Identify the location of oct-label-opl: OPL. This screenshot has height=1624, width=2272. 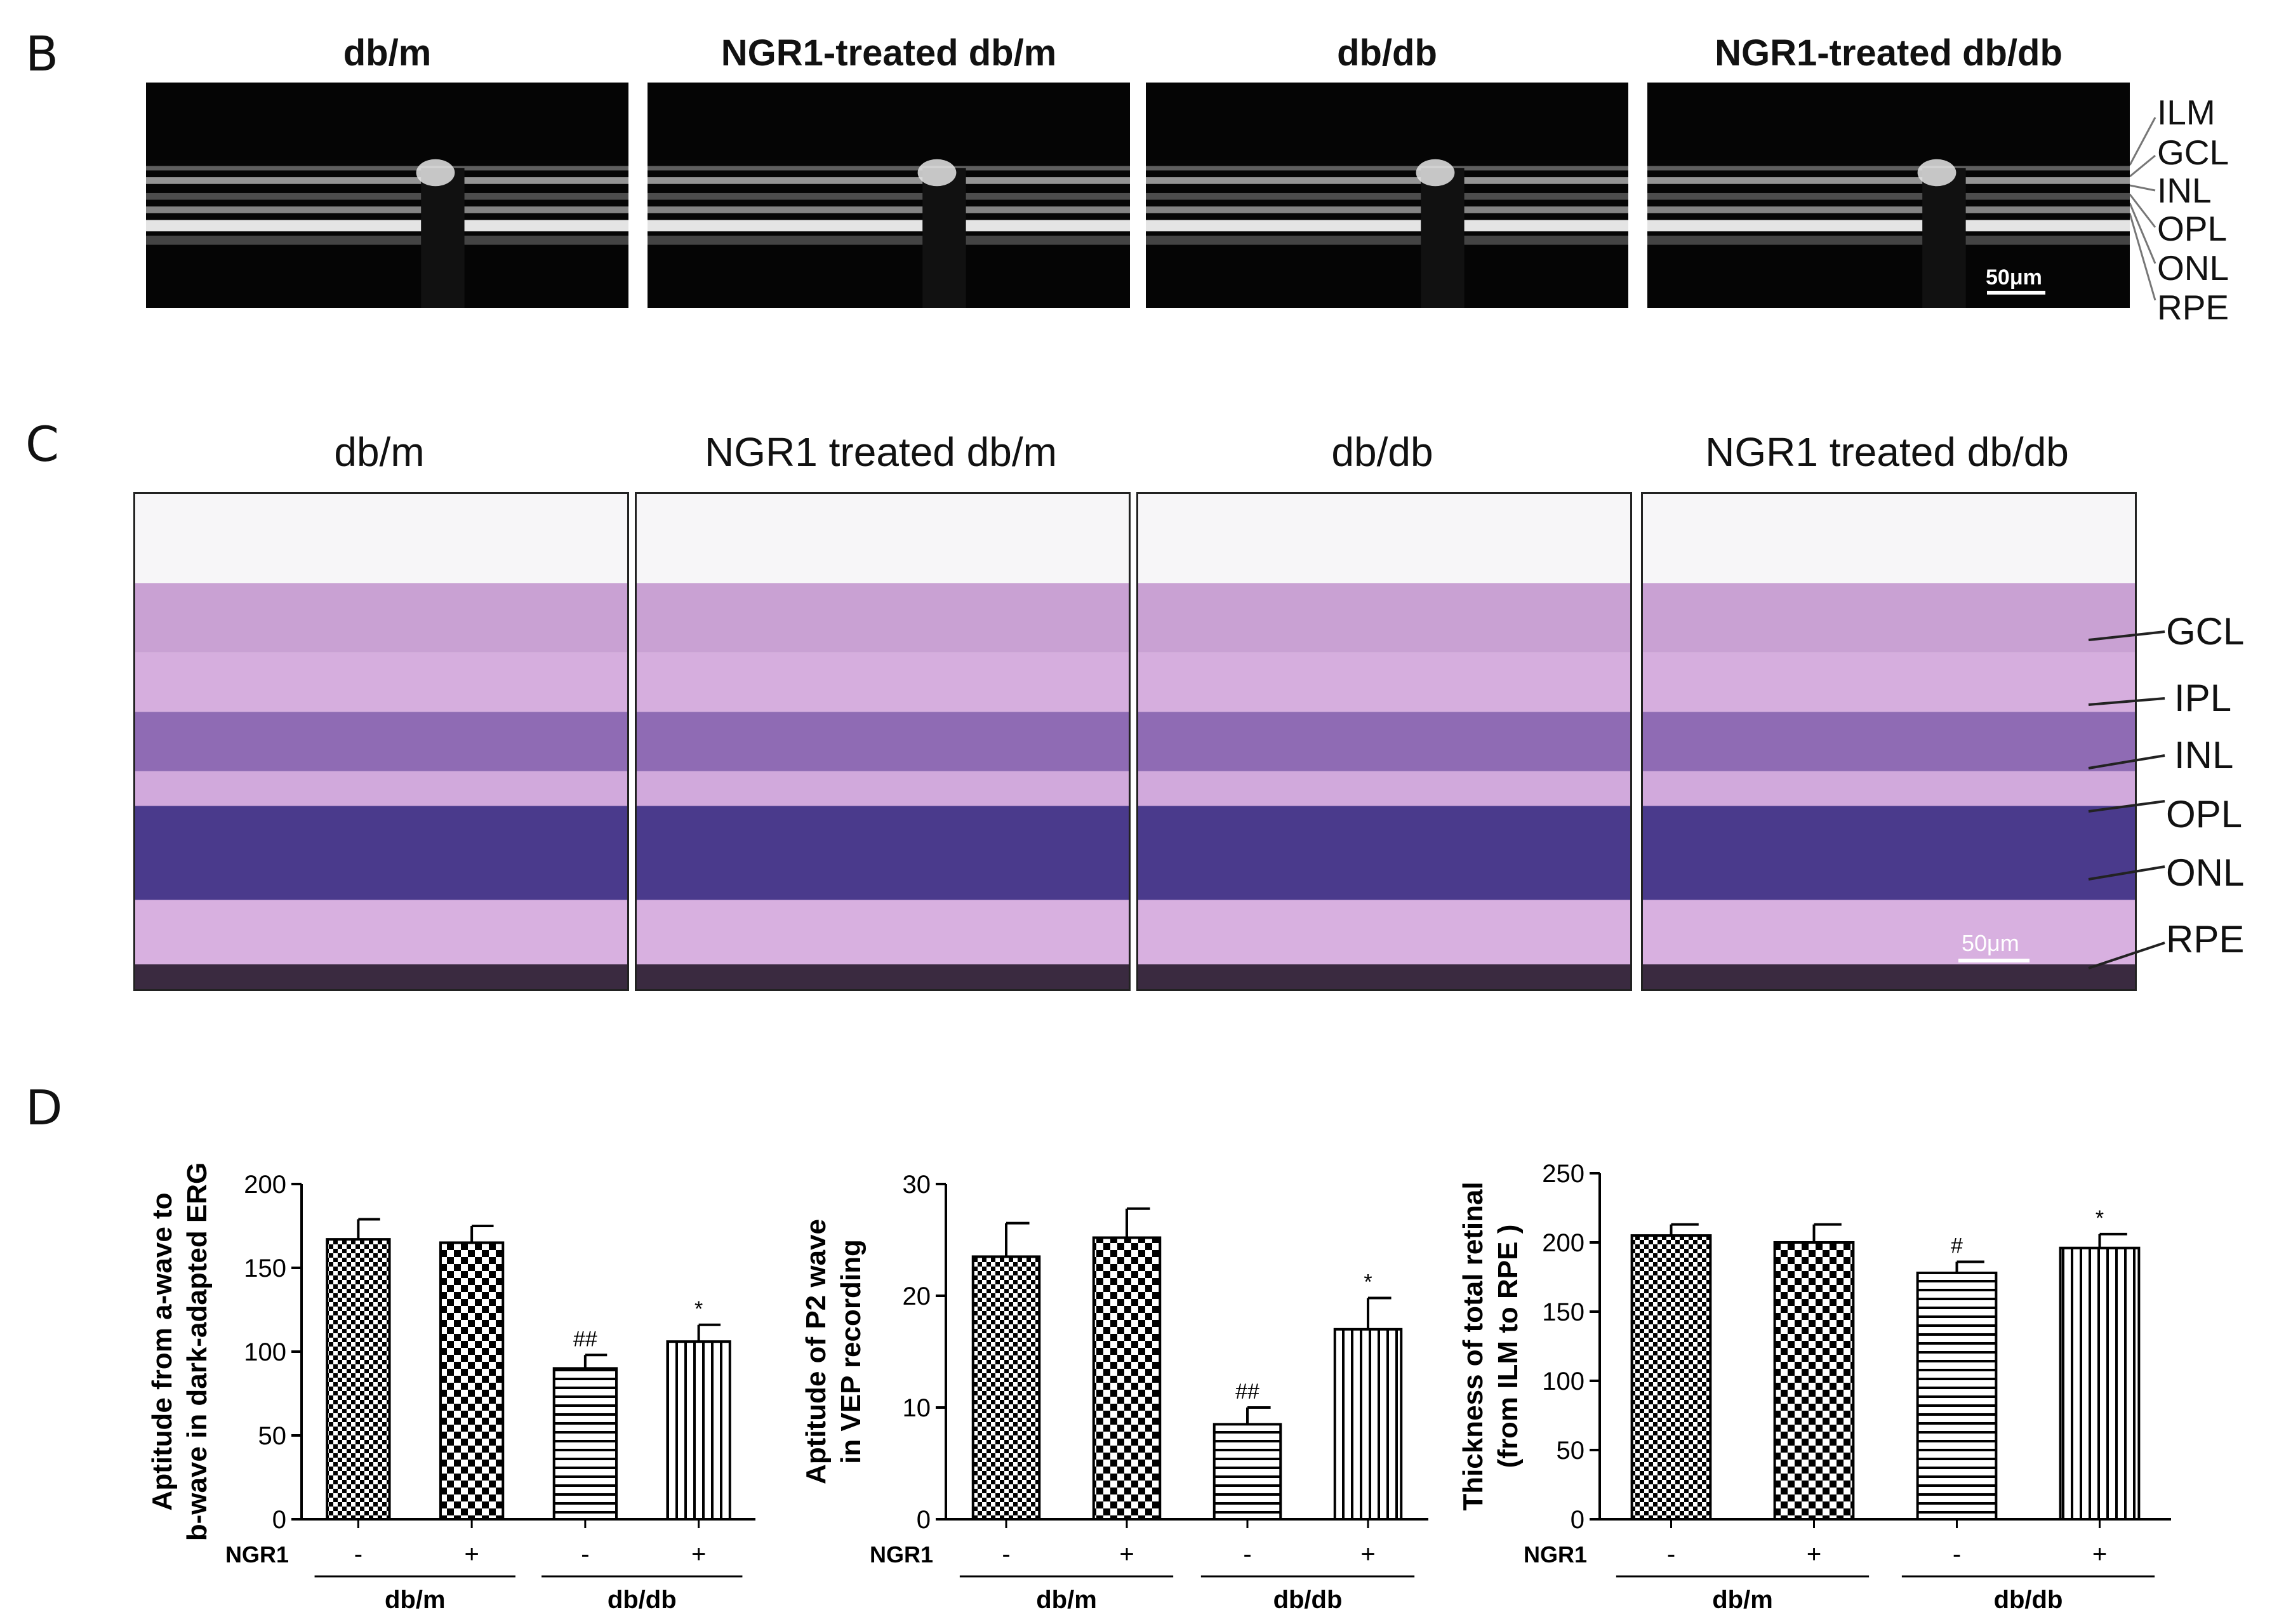
(2192, 228).